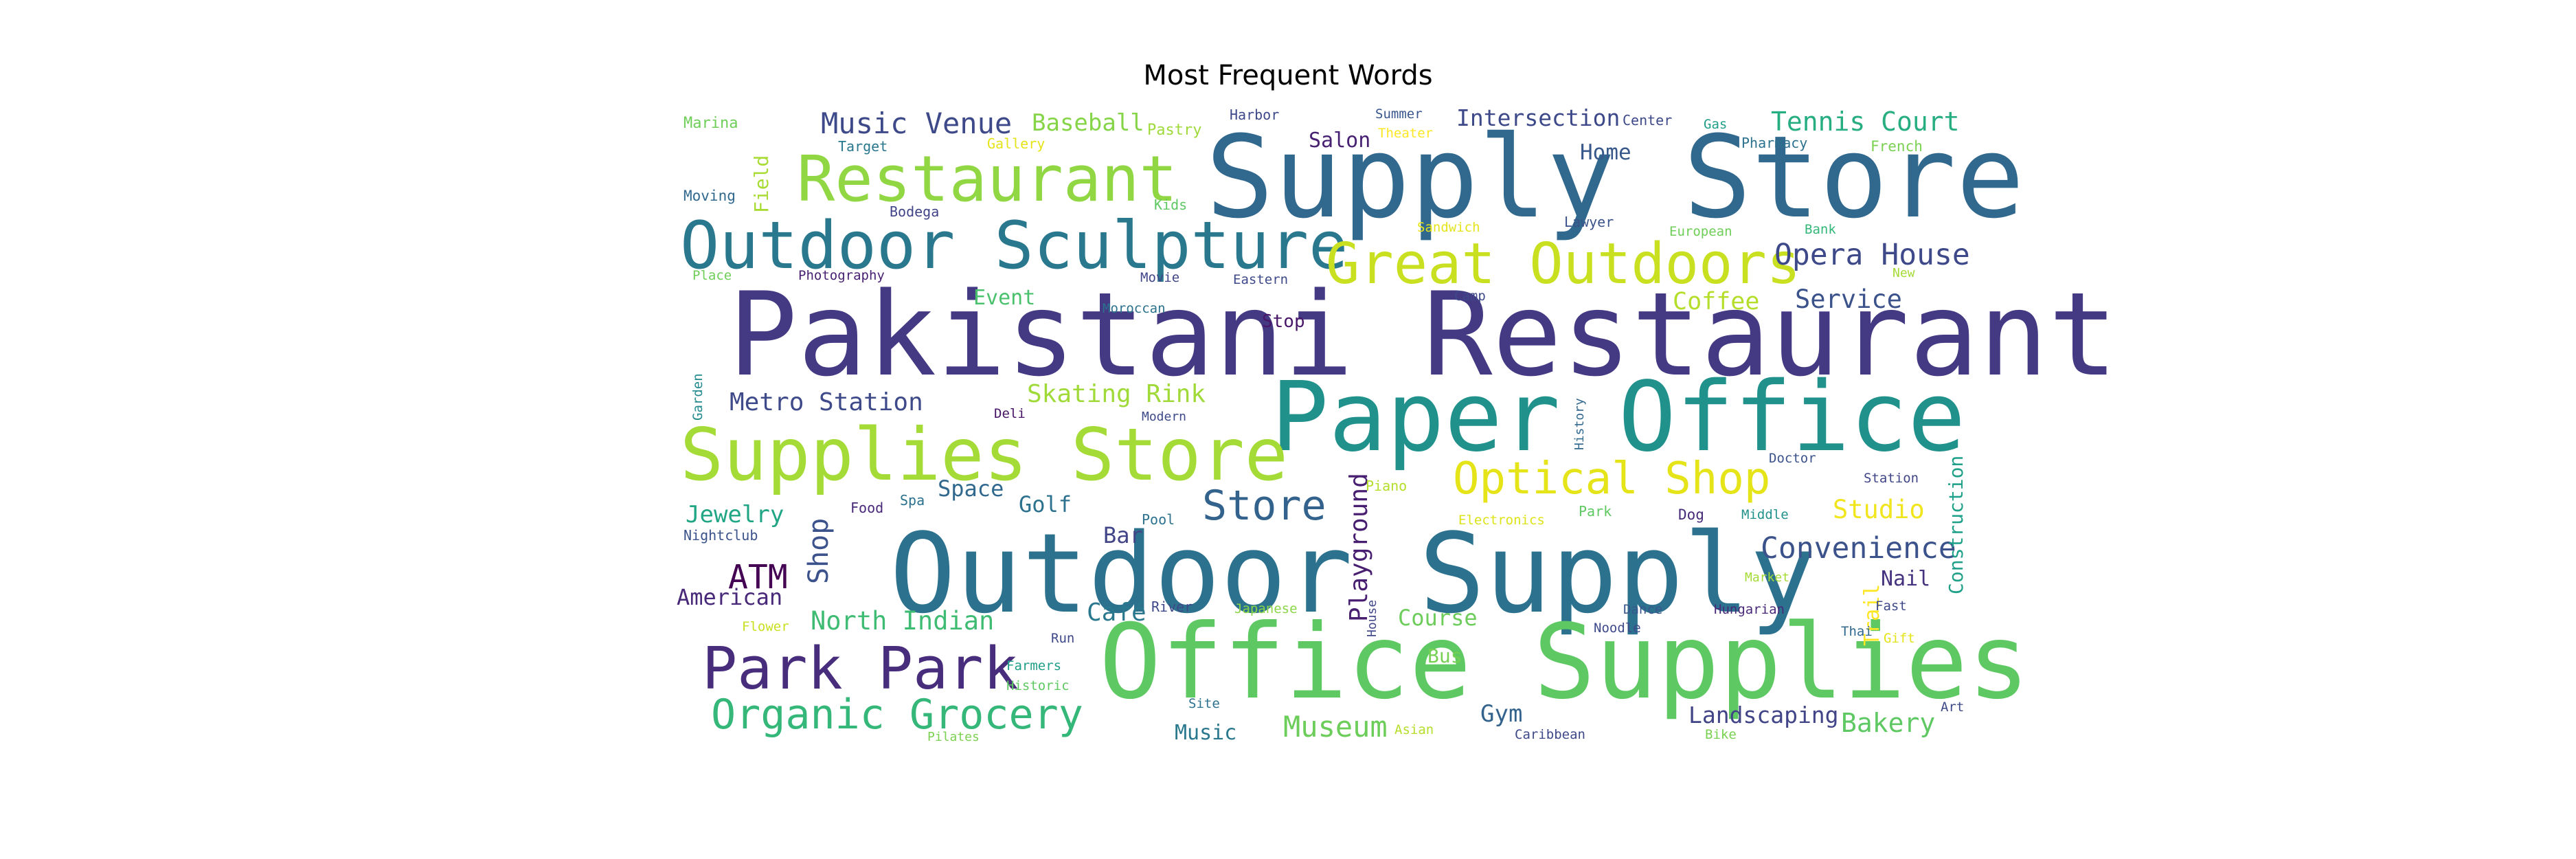 The width and height of the screenshot is (2576, 859). Describe the element at coordinates (1647, 121) in the screenshot. I see `word-center: Center` at that location.